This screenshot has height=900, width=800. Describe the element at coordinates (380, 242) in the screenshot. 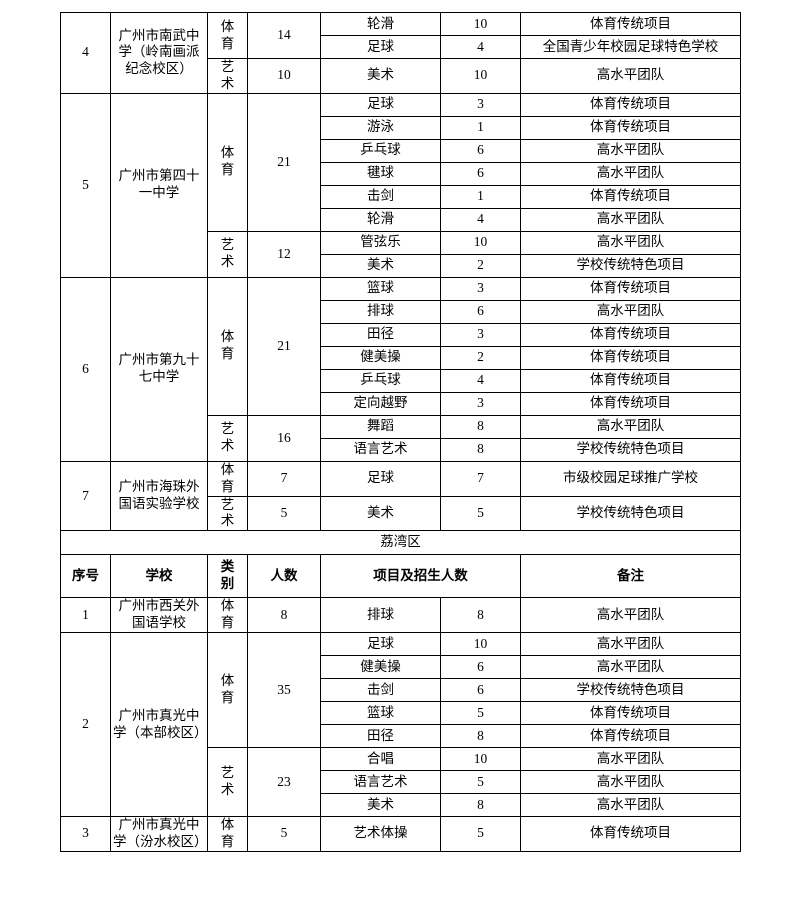

I see `row-project-name: 管弦乐` at that location.